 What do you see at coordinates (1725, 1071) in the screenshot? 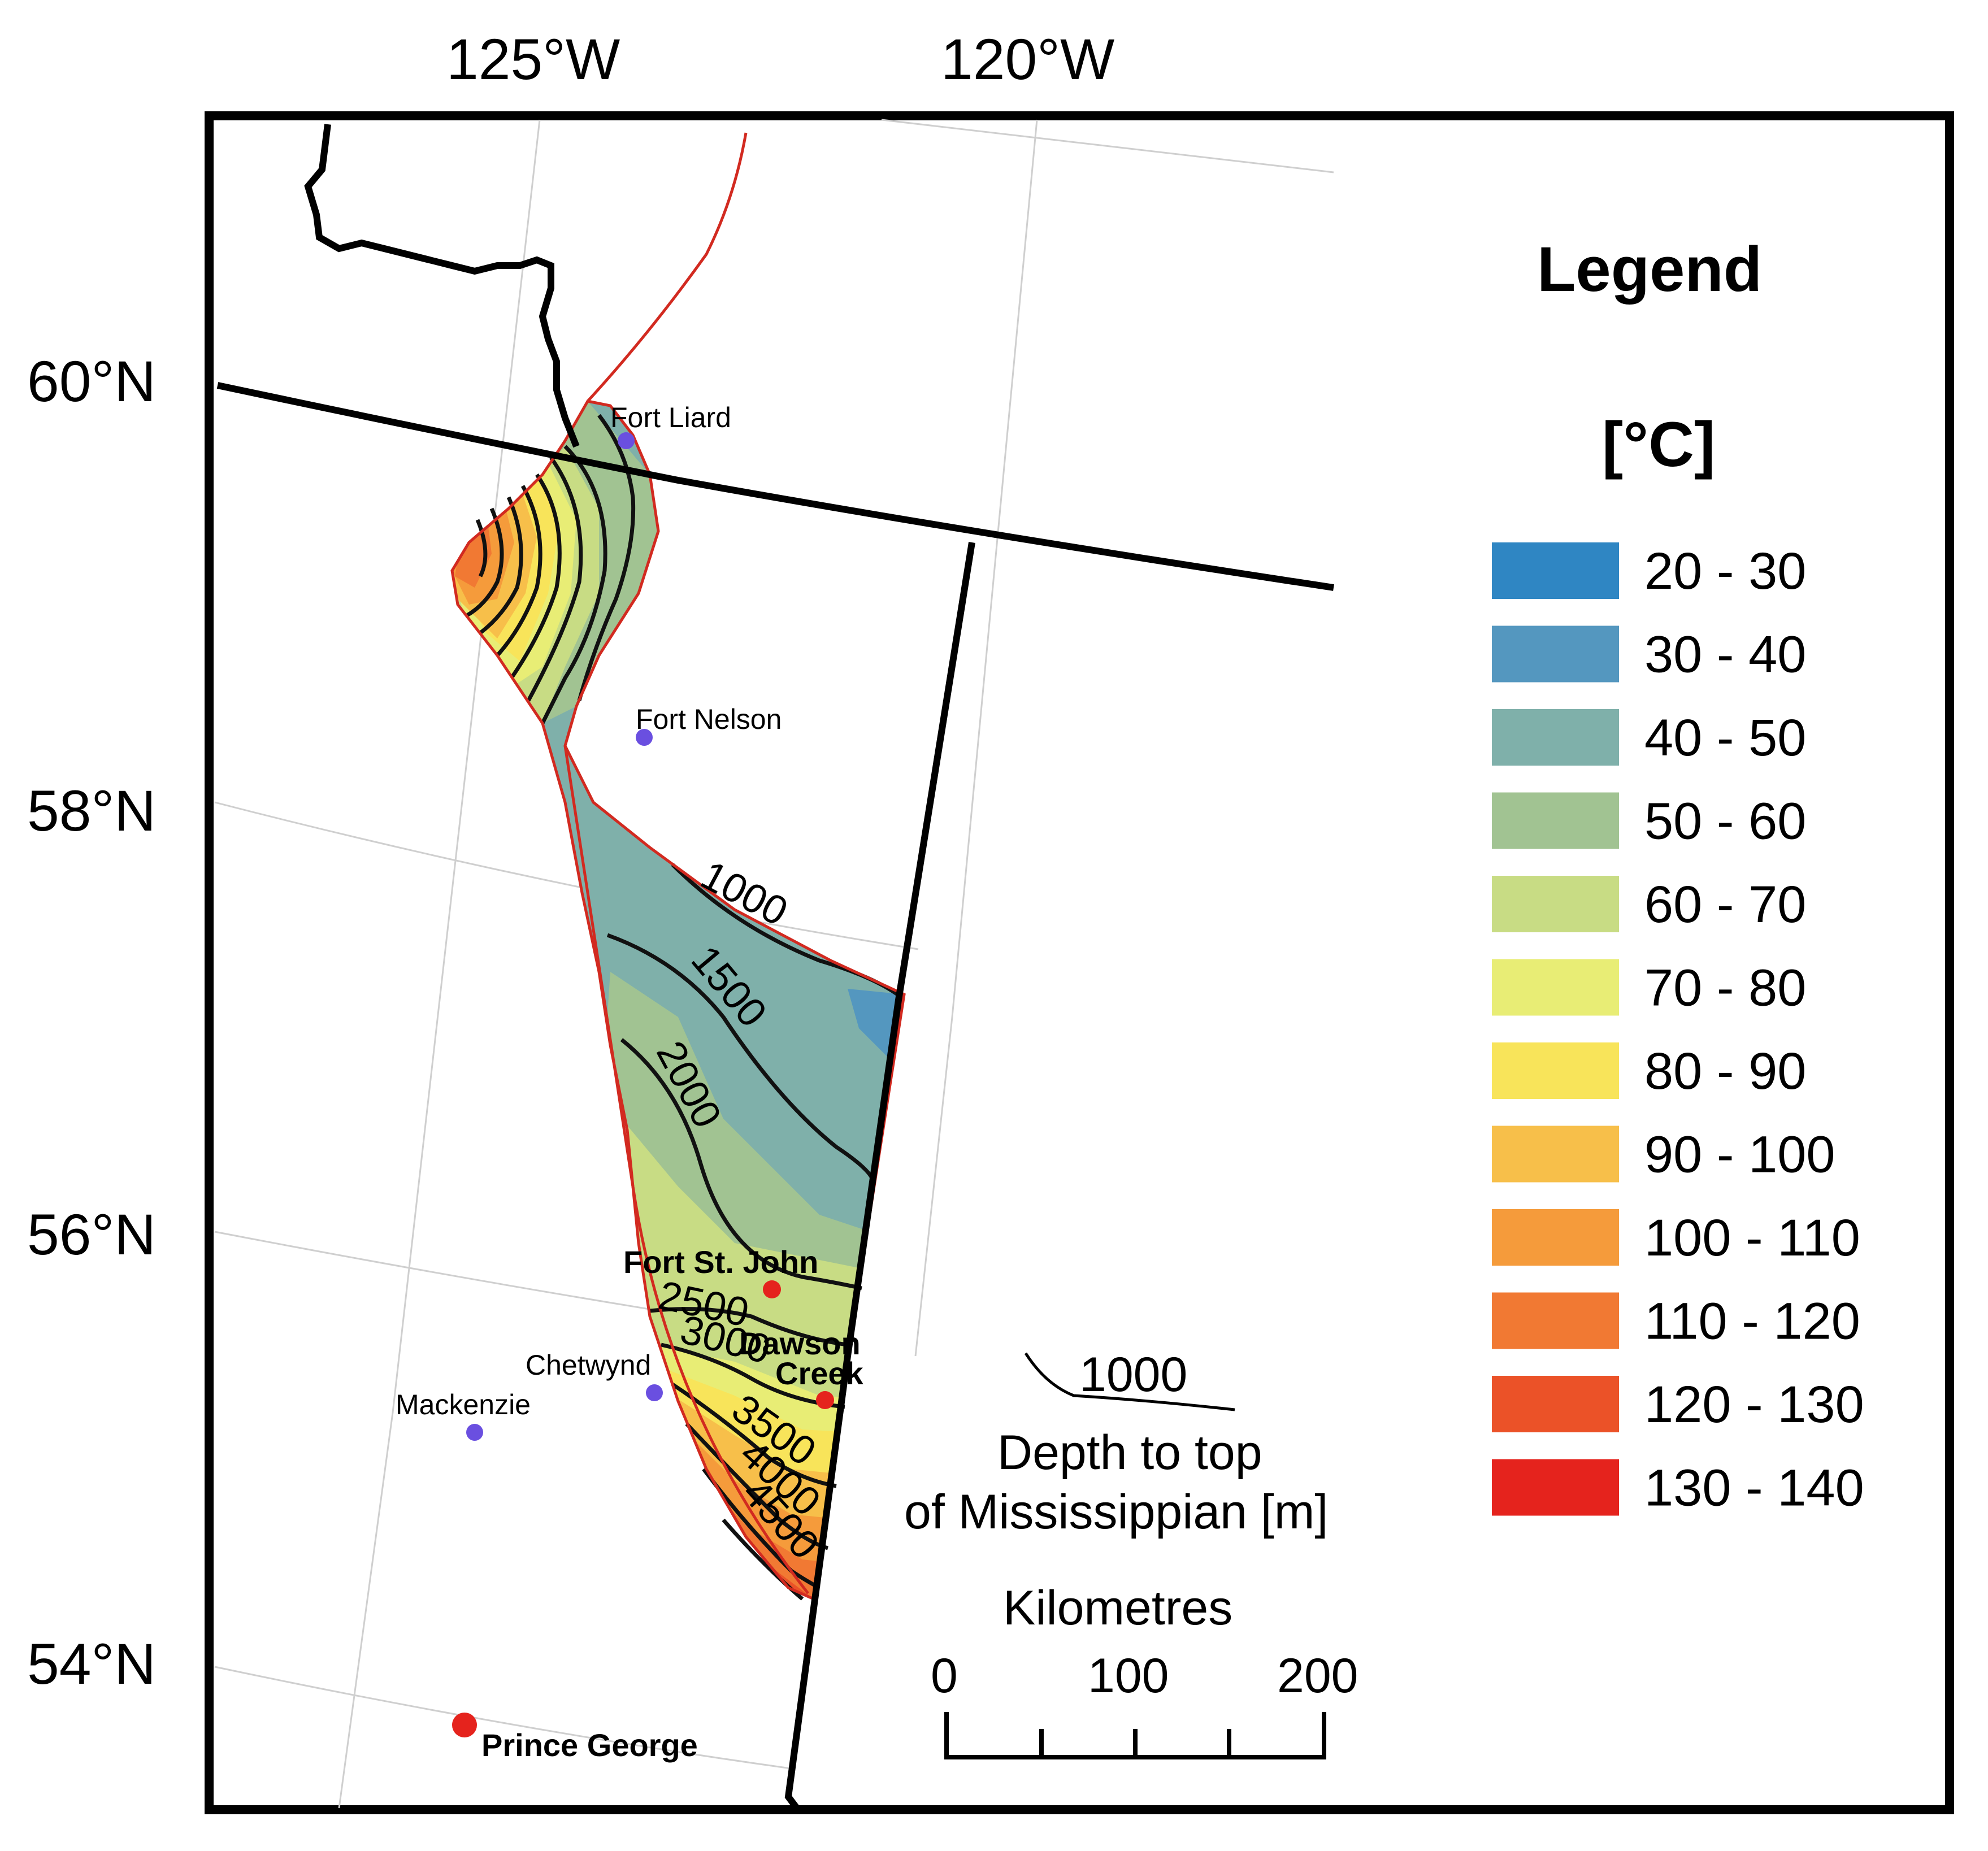
I see `legend-label: 80 - 90` at bounding box center [1725, 1071].